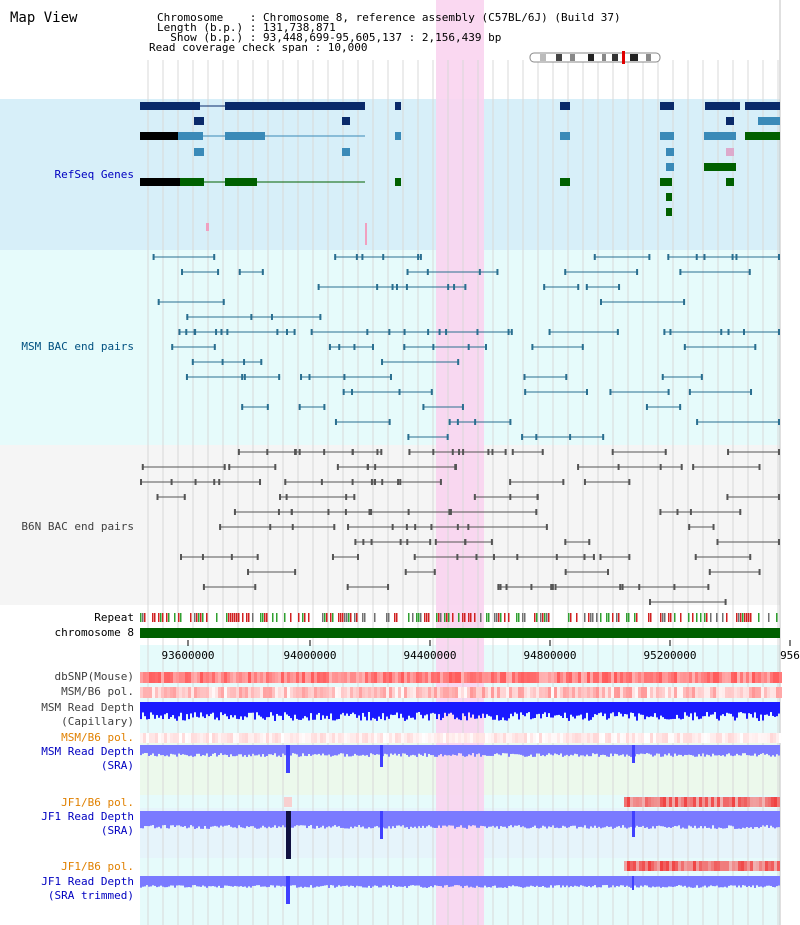 The width and height of the screenshot is (800, 925). I want to click on track-label-msm-bac: MSM BAC end pairs, so click(77, 346).